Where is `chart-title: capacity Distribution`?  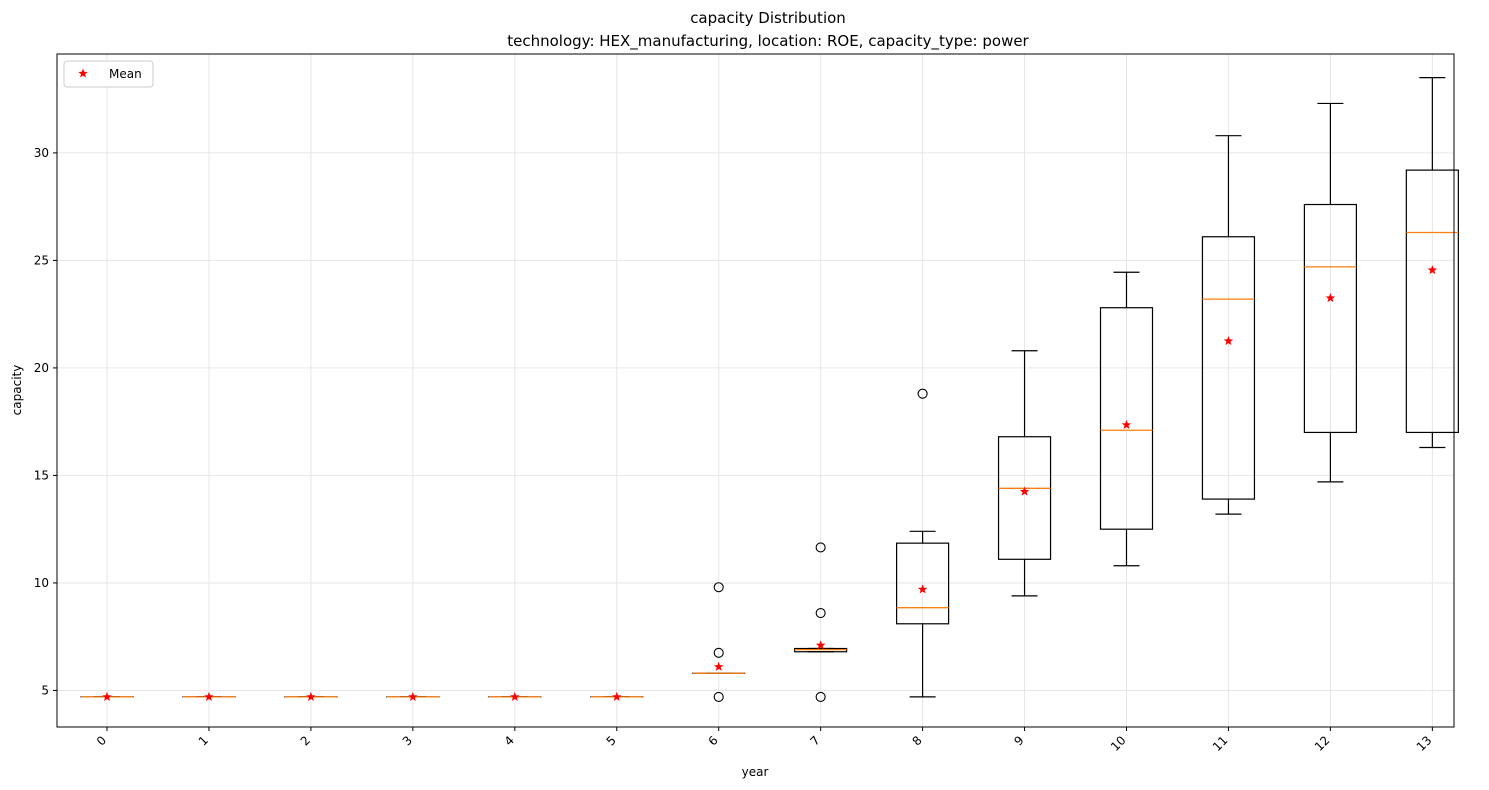
chart-title: capacity Distribution is located at coordinates (768, 18).